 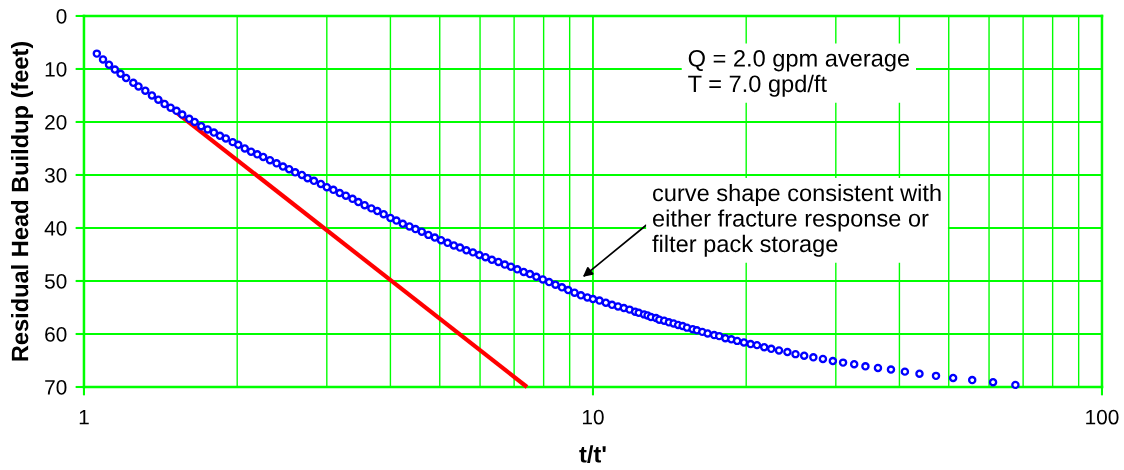 I want to click on y-tick-label: 50, so click(x=55, y=281).